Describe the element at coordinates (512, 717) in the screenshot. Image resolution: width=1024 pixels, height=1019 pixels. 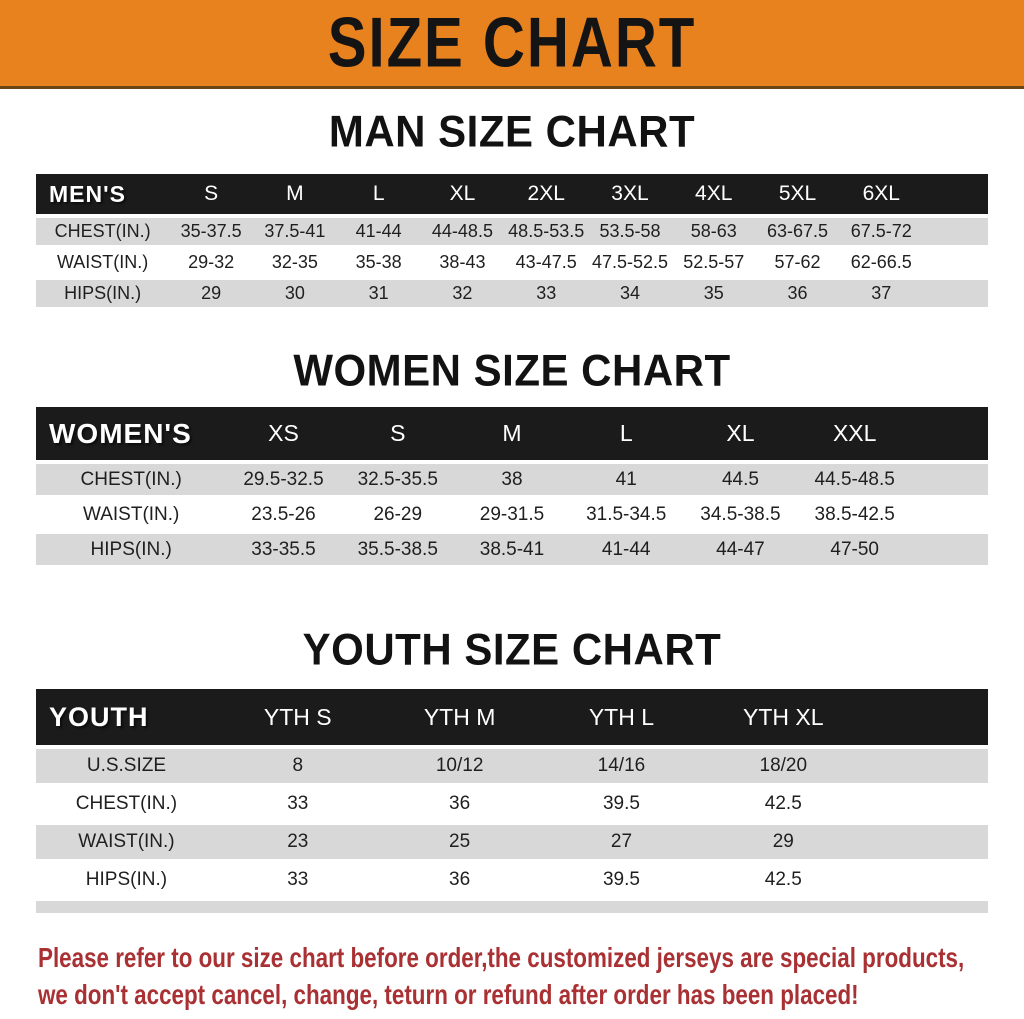
I see `table-header-row: YOUTH YTH S YTH M YTH L YTH XL` at that location.